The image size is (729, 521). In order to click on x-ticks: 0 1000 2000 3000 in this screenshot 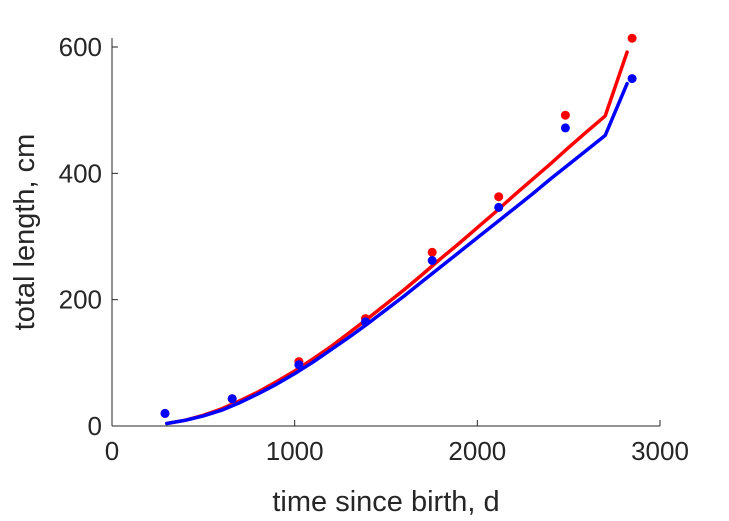, I will do `click(397, 443)`.